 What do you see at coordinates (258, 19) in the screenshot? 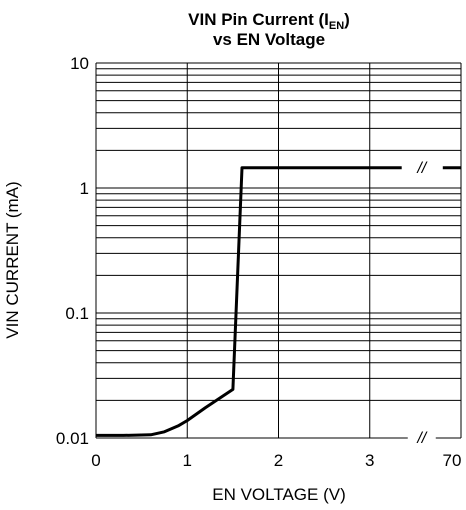
I see `title-main: VIN Pin Current (I` at bounding box center [258, 19].